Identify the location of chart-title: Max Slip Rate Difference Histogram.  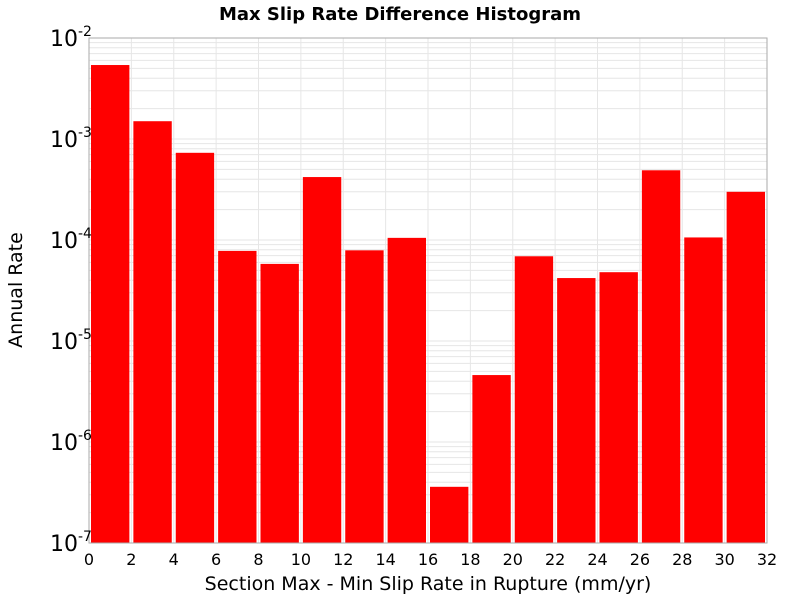
(400, 14).